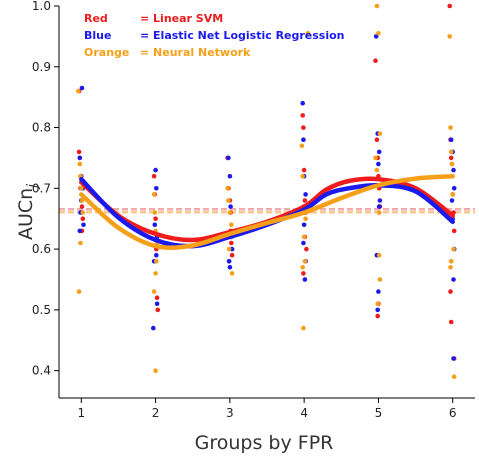 This screenshot has height=460, width=479. What do you see at coordinates (230, 413) in the screenshot?
I see `x-tick-label: 3` at bounding box center [230, 413].